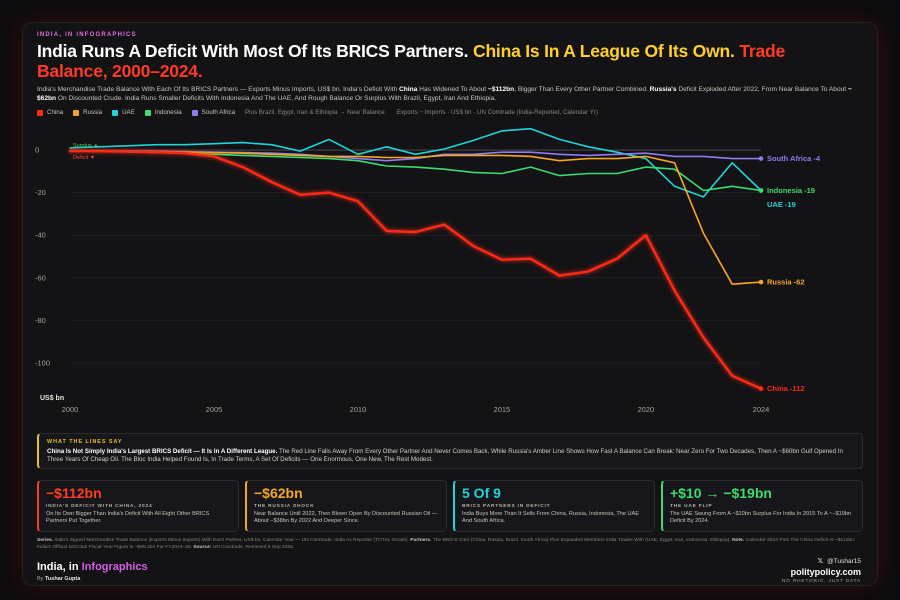 This screenshot has height=600, width=900. I want to click on stat-value: +$10 → −$19bn, so click(721, 493).